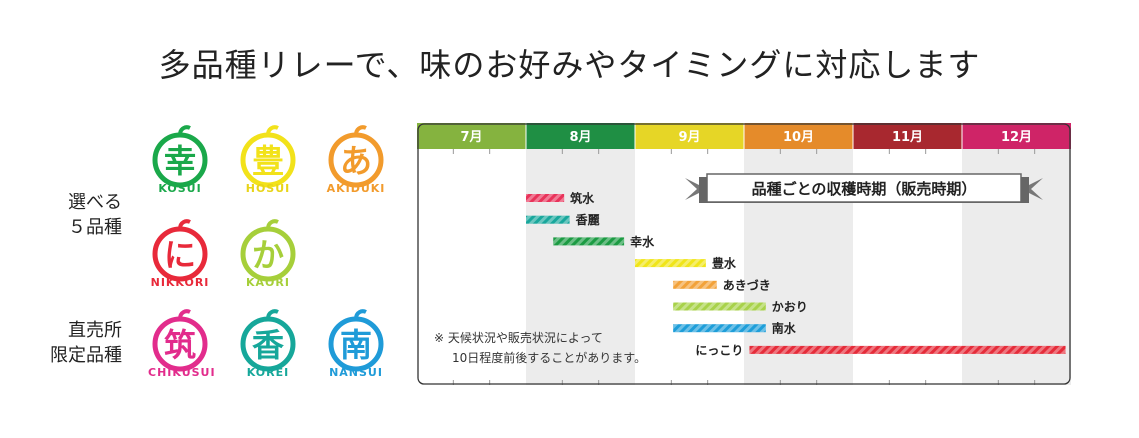 This screenshot has height=438, width=1139. I want to click on korei-char: 香, so click(268, 345).